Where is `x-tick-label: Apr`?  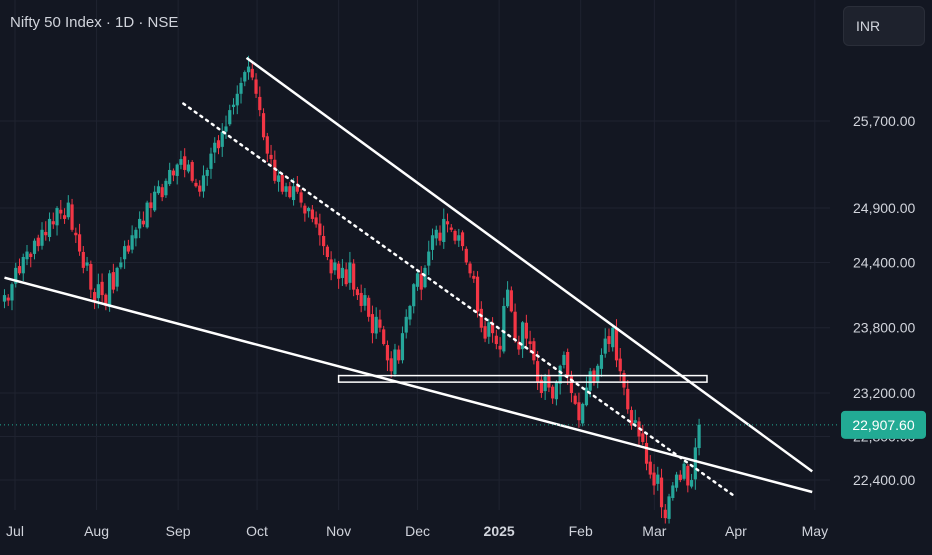 x-tick-label: Apr is located at coordinates (736, 531).